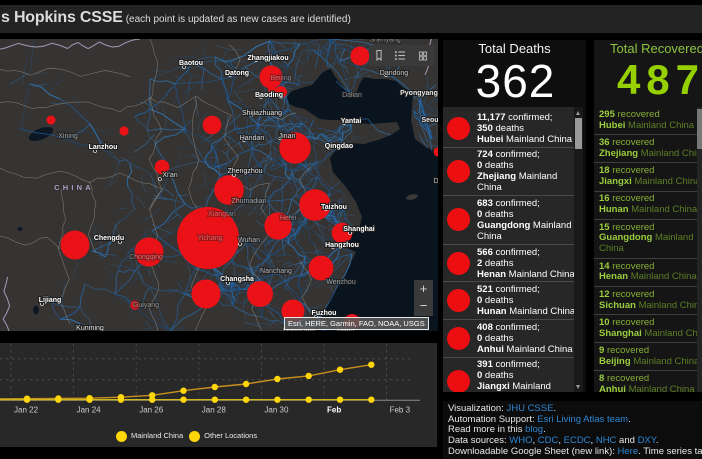  Describe the element at coordinates (237, 73) in the screenshot. I see `svg-text: Datong` at that location.